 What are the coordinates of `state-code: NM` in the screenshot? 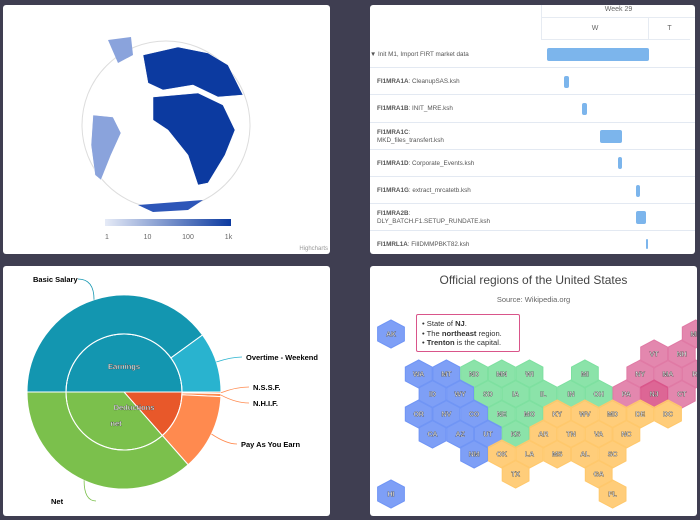 It's located at (474, 455).